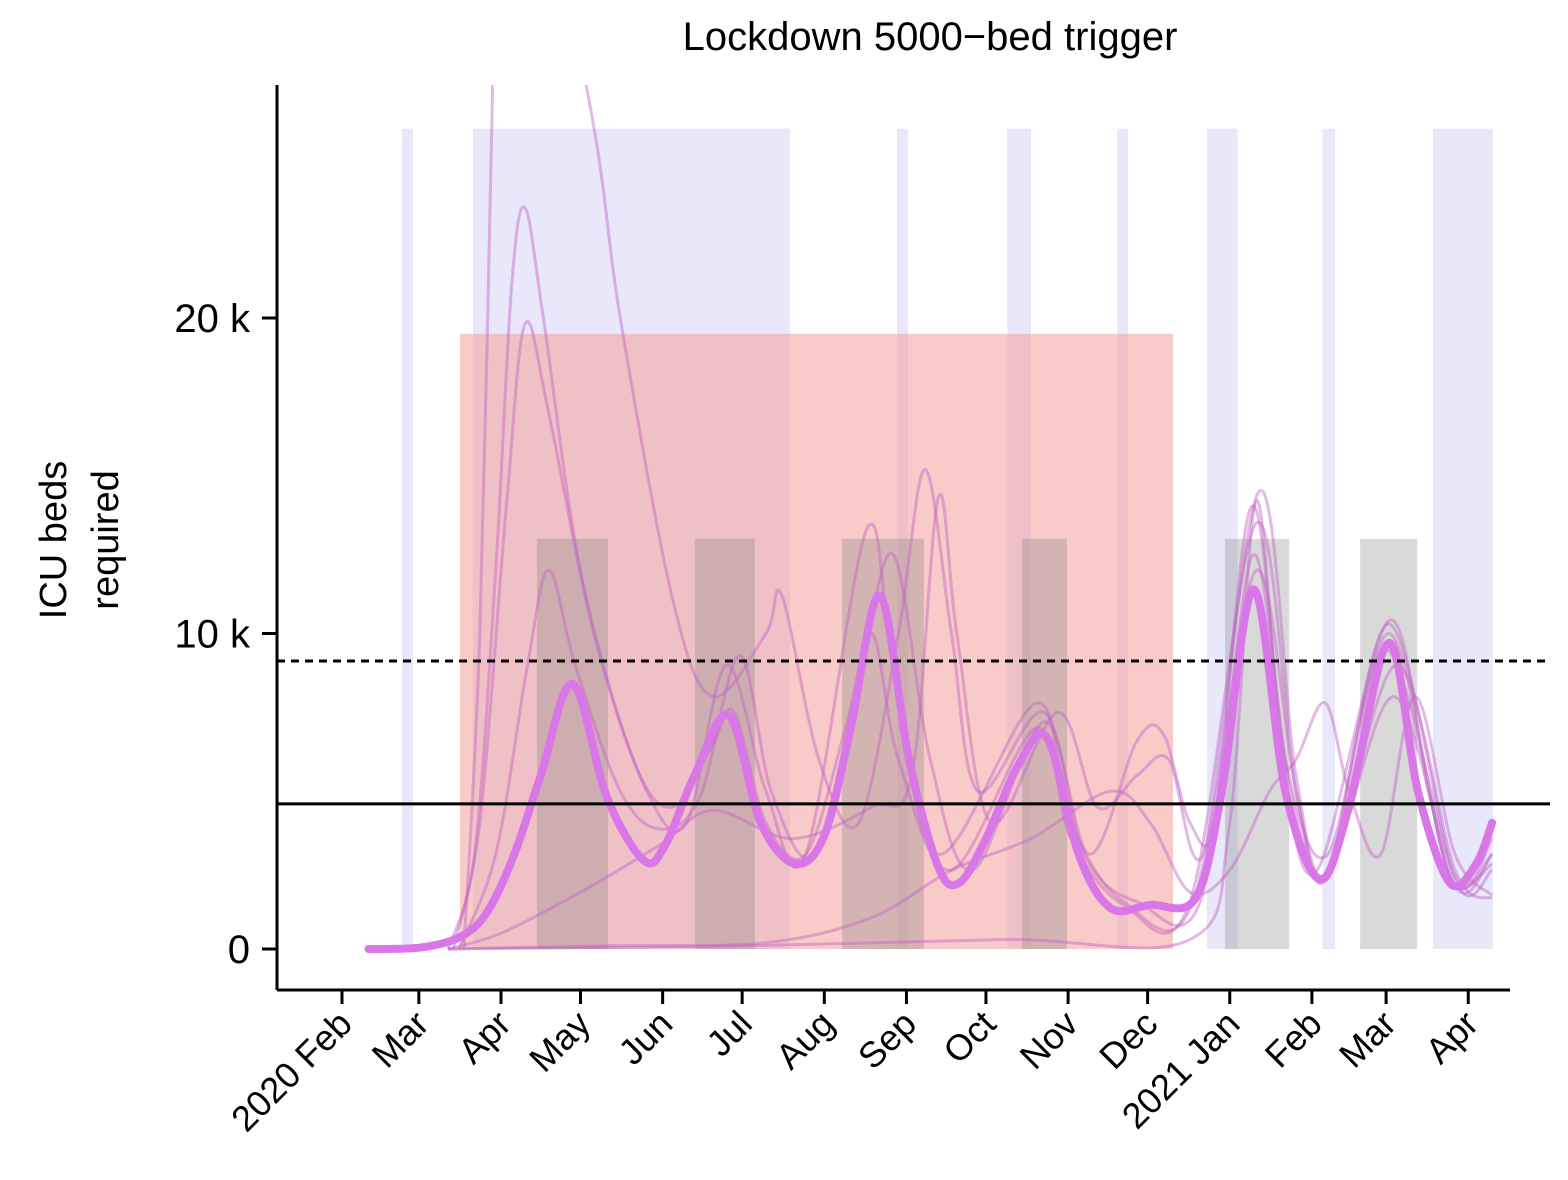 The image size is (1568, 1180). I want to click on x-tick-label: Aug, so click(805, 1040).